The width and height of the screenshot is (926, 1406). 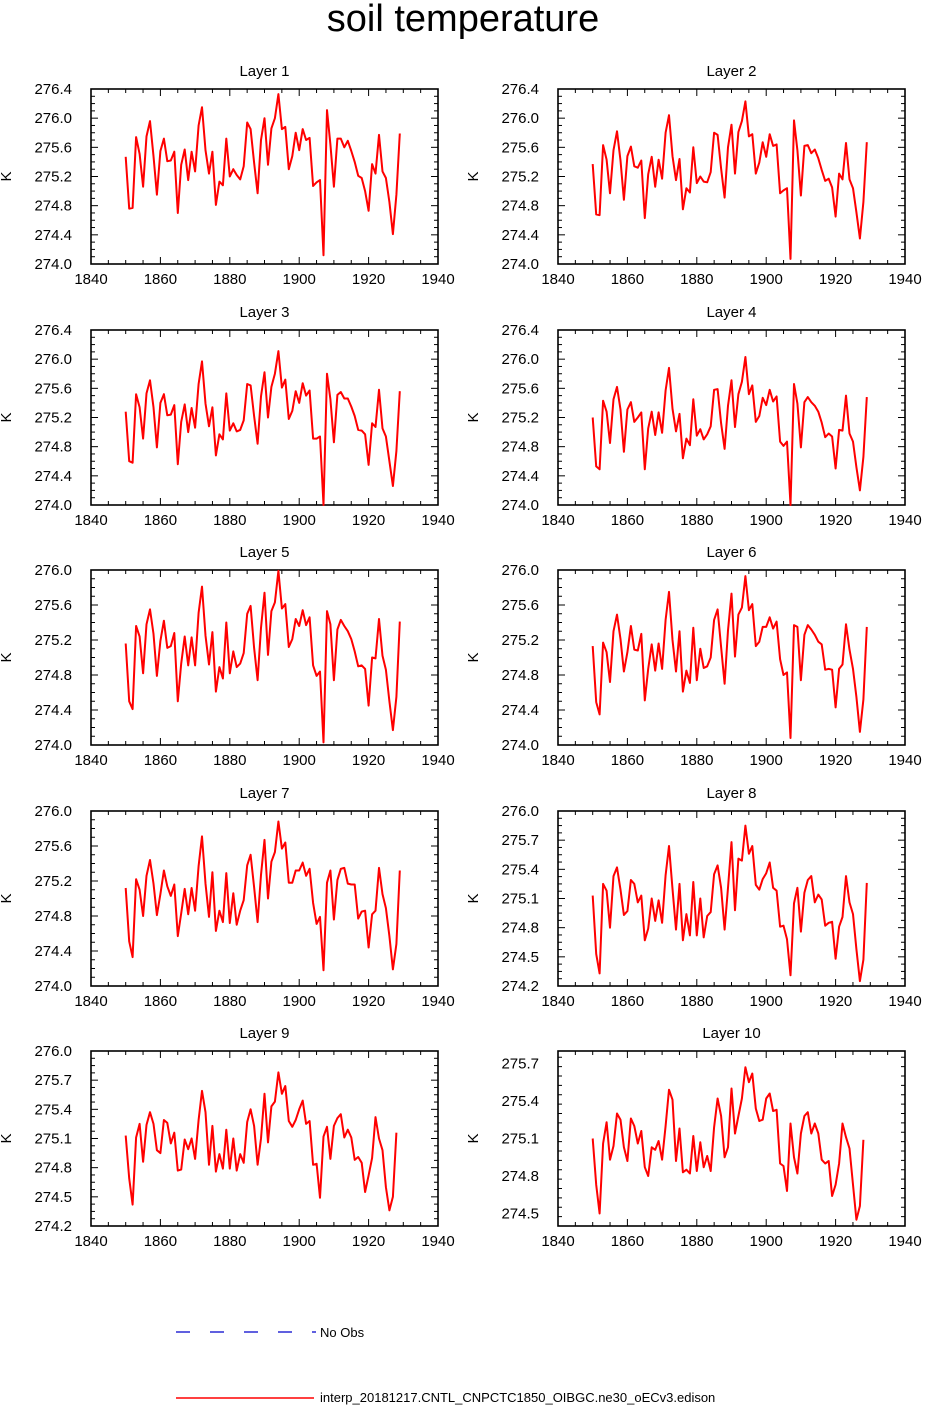 I want to click on y-tick-label: 274.5, so click(x=520, y=1214).